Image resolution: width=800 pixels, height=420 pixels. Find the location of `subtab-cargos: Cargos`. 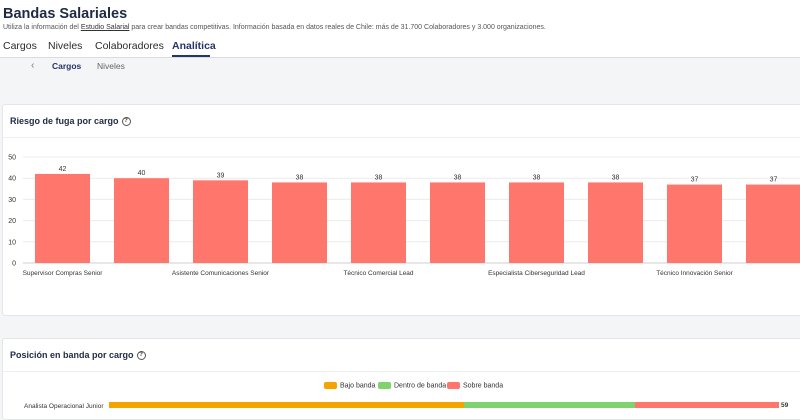

subtab-cargos: Cargos is located at coordinates (67, 66).